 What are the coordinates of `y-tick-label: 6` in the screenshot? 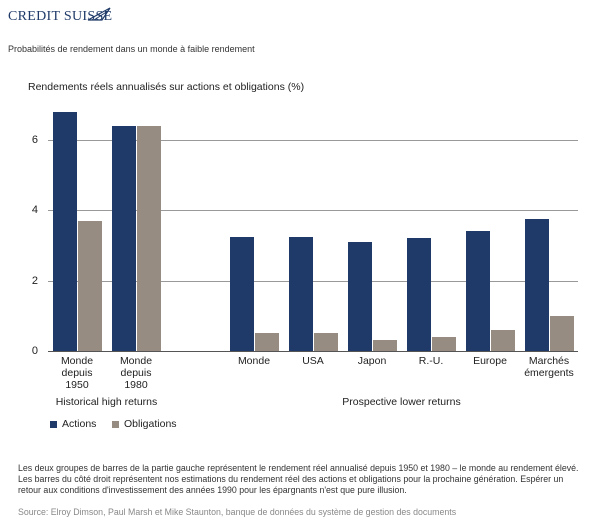 It's located at (34, 139).